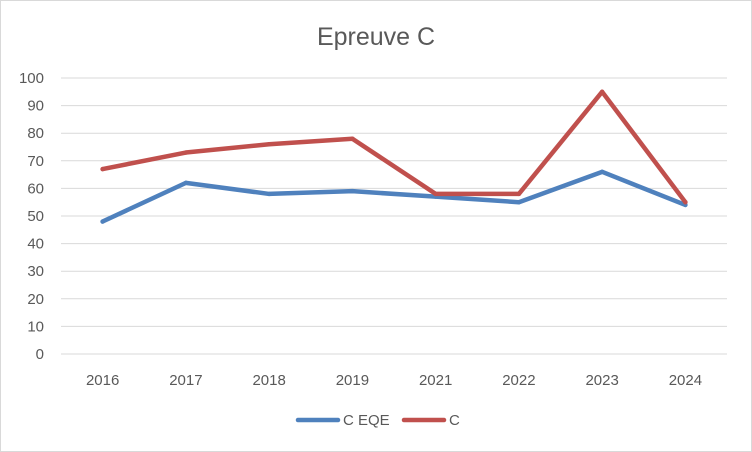 Image resolution: width=752 pixels, height=452 pixels. What do you see at coordinates (601, 380) in the screenshot?
I see `x-tick-label: 2023` at bounding box center [601, 380].